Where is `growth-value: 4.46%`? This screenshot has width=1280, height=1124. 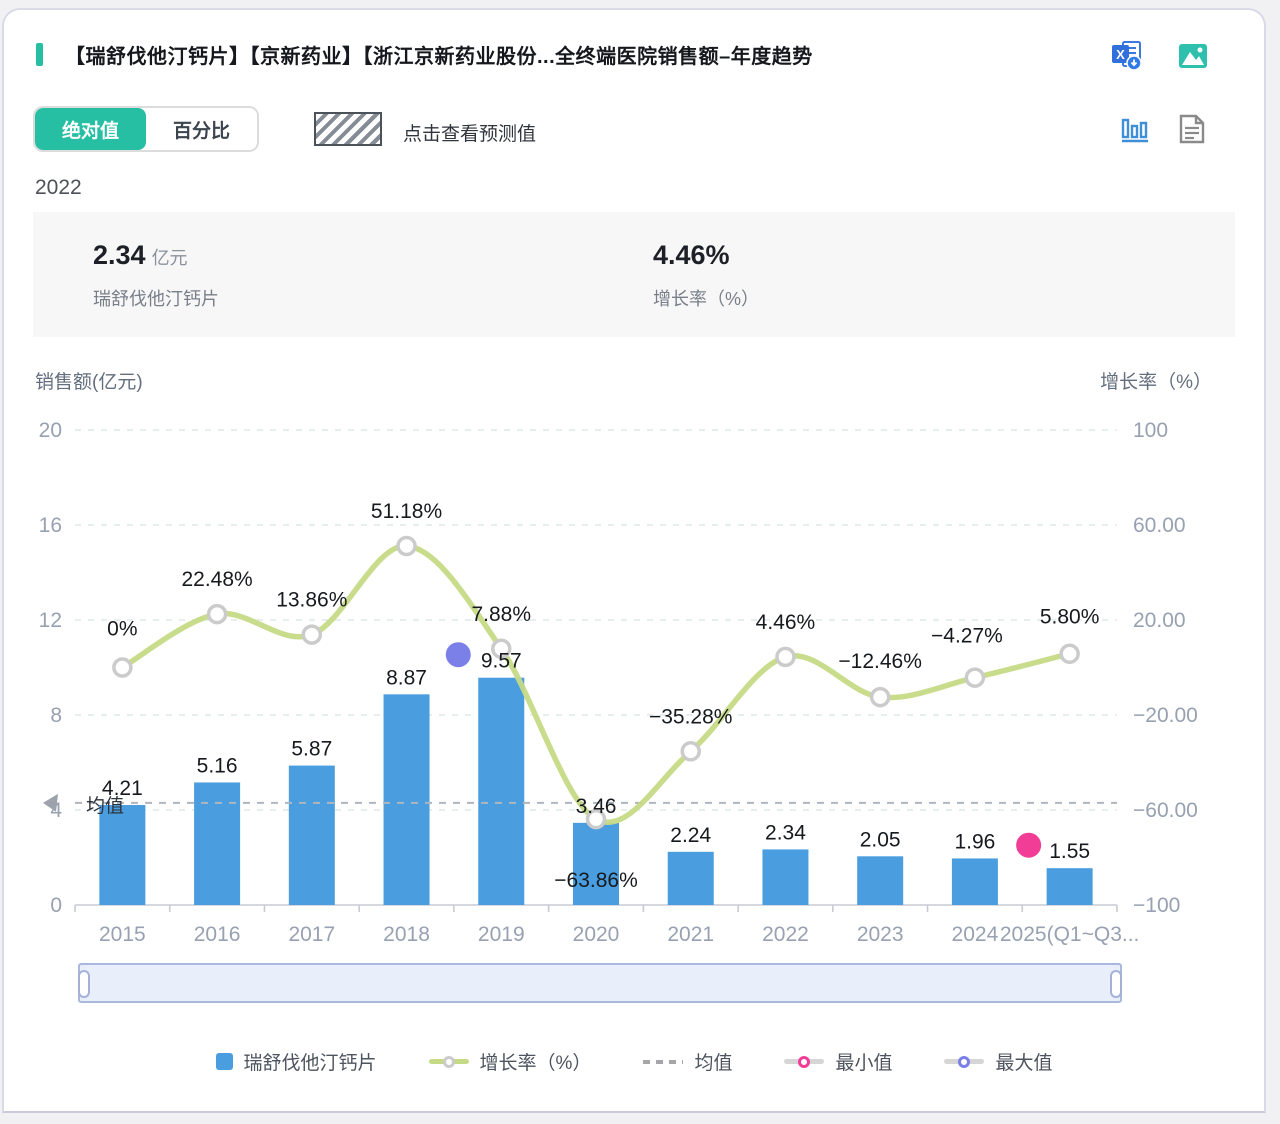
growth-value: 4.46% is located at coordinates (691, 255).